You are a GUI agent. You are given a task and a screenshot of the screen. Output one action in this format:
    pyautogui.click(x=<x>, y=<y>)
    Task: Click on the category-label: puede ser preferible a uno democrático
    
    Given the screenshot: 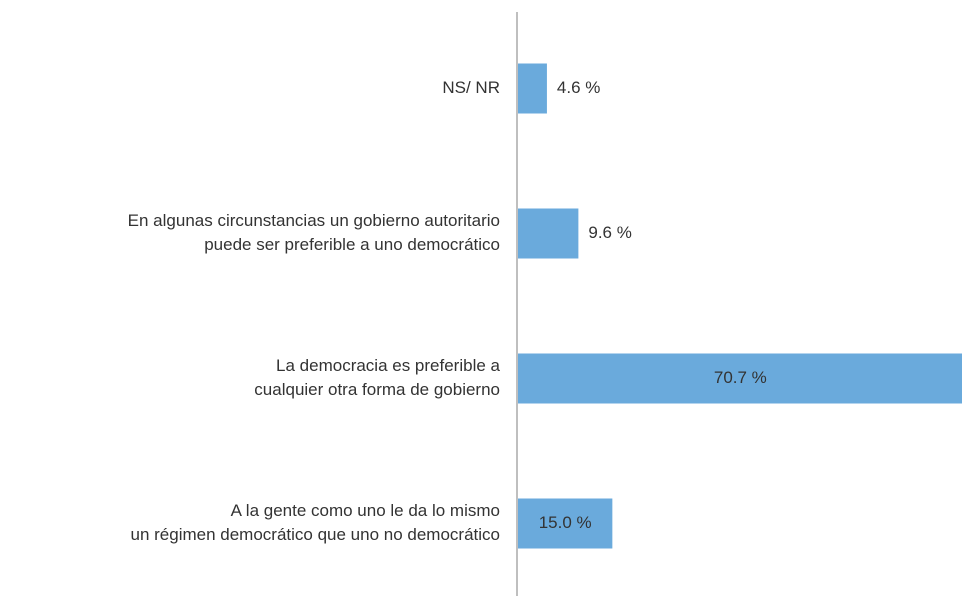 What is the action you would take?
    pyautogui.click(x=352, y=244)
    